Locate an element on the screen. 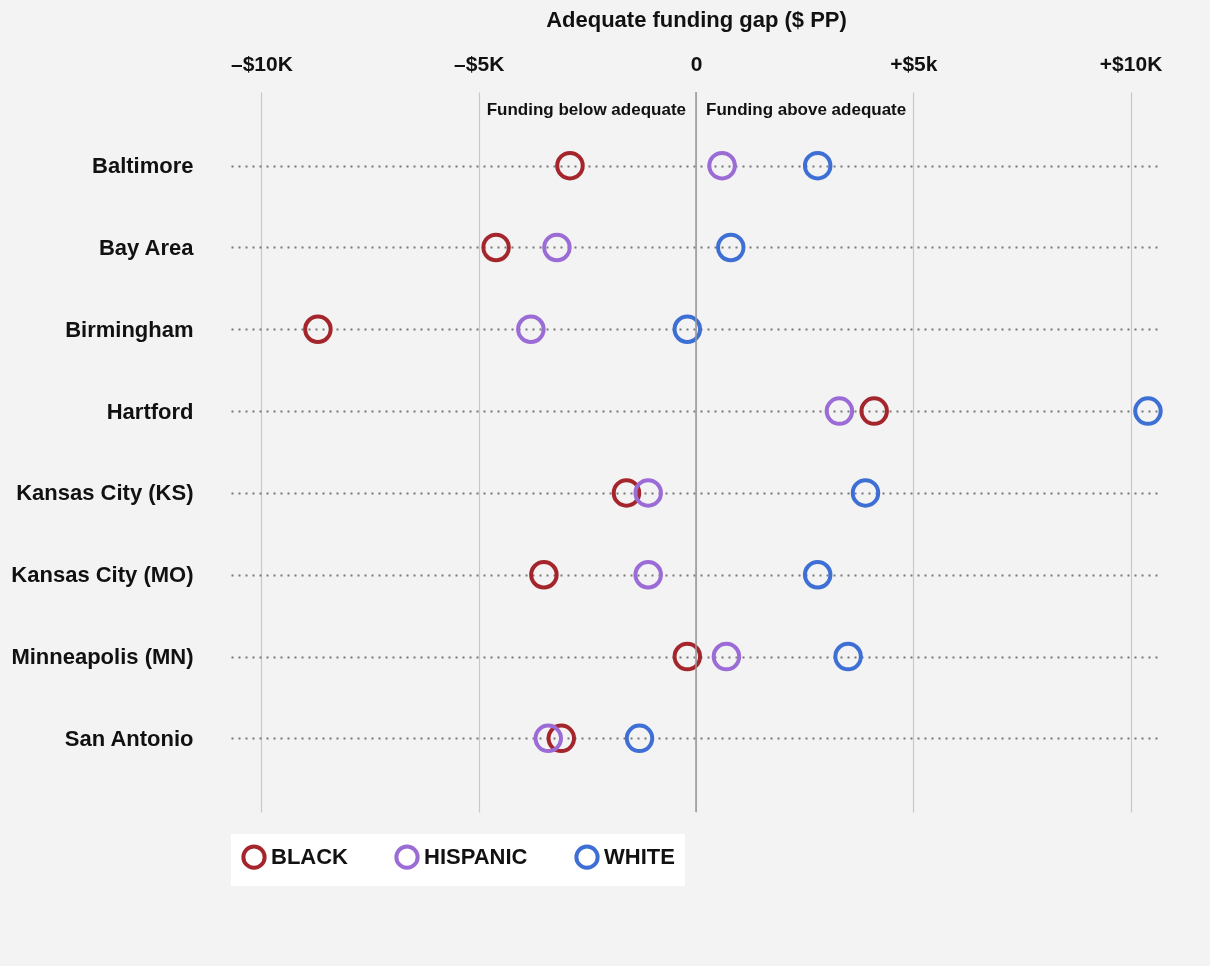 This screenshot has height=966, width=1210. x-tick-label: +$5k is located at coordinates (914, 63).